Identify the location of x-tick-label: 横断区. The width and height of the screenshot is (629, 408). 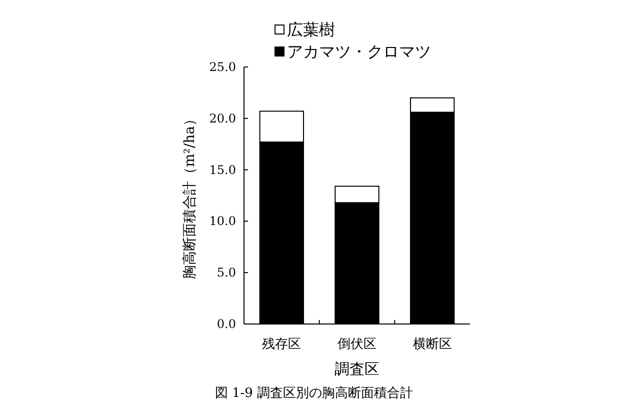
(432, 344).